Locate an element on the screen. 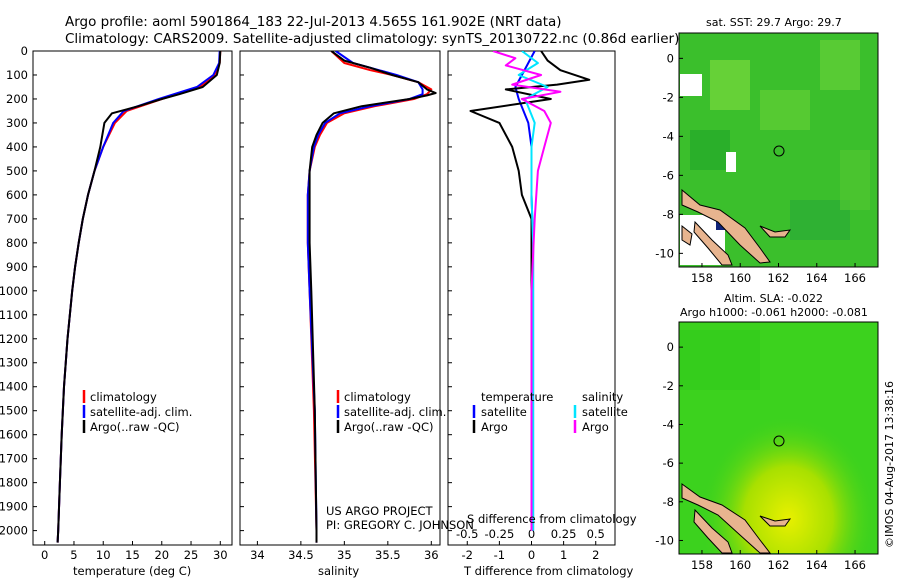 This screenshot has height=580, width=900. sst-map-axes: 158 160 162 164 166 0 -2 -4 -6 -8 -10 is located at coordinates (760, 168).